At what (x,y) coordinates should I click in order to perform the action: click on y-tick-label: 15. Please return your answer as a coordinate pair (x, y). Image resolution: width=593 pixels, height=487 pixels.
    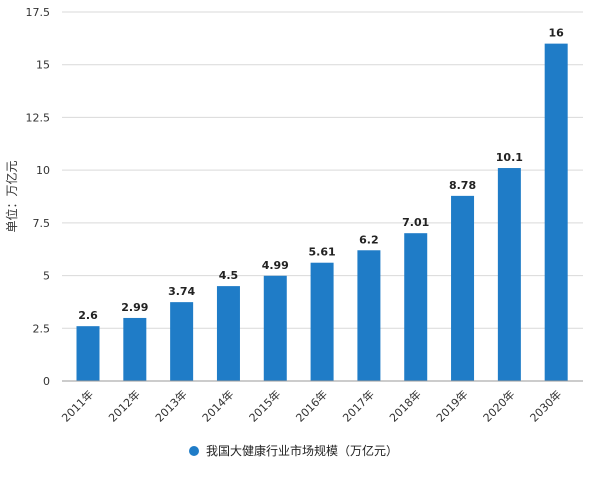
    Looking at the image, I should click on (43, 65).